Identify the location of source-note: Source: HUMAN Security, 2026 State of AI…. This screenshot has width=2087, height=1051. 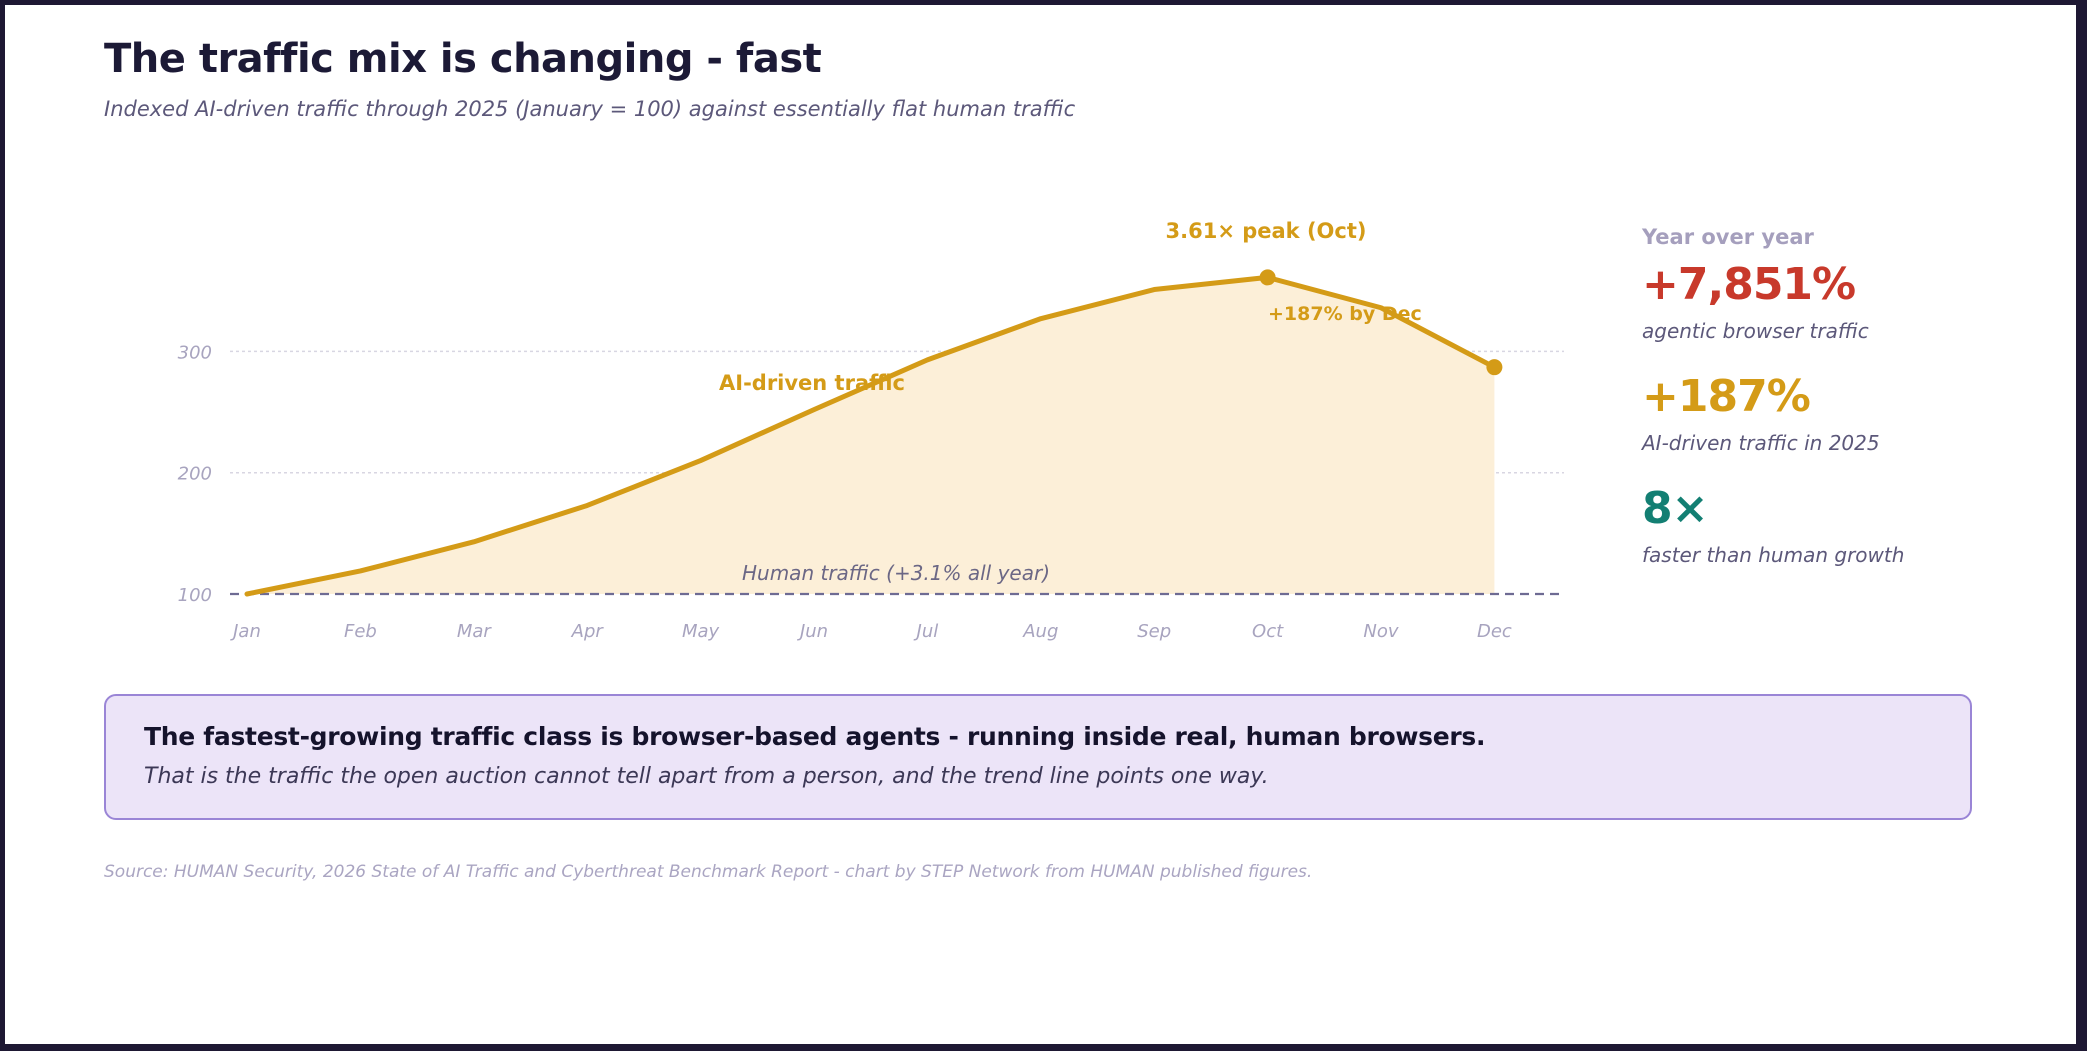
(708, 872).